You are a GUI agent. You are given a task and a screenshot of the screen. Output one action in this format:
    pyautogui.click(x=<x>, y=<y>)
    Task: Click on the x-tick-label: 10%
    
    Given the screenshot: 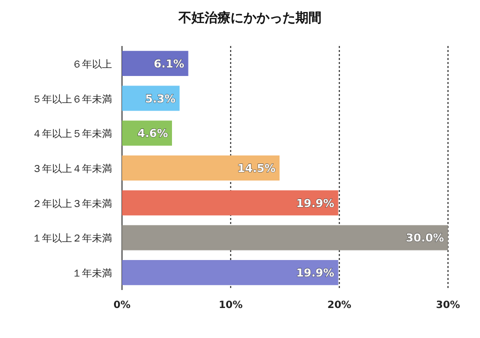 What is the action you would take?
    pyautogui.click(x=230, y=305)
    